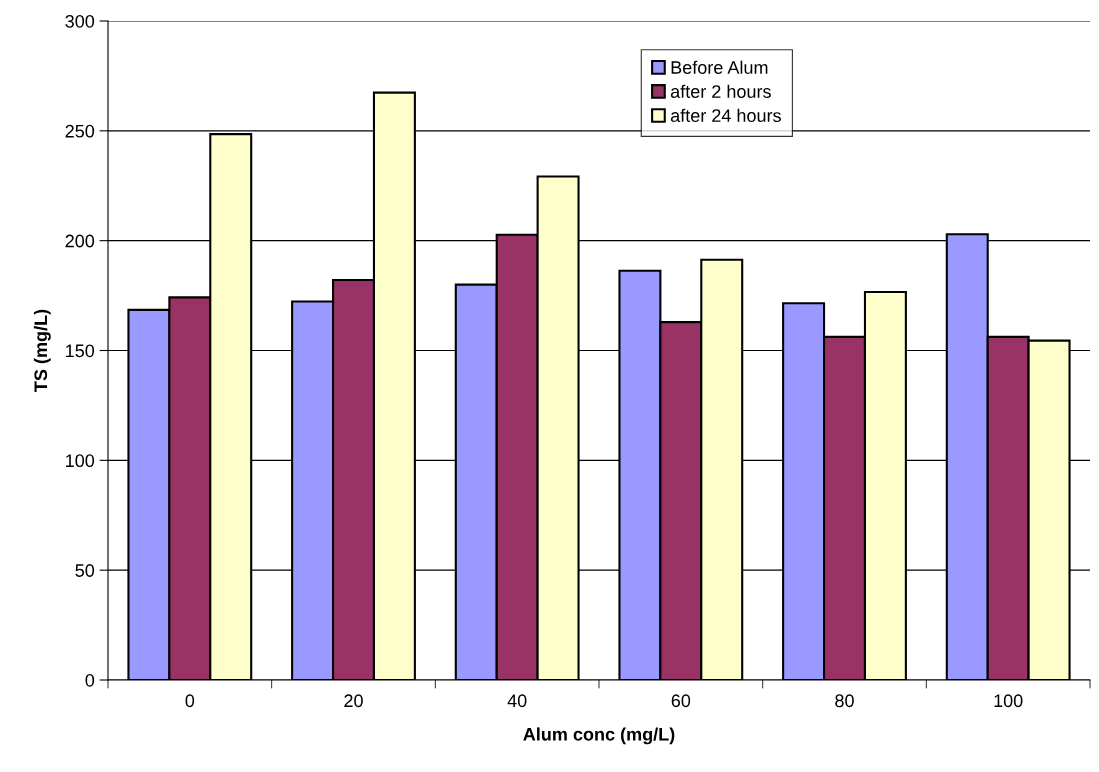 The image size is (1099, 772). I want to click on x-tick-label: 40, so click(517, 701).